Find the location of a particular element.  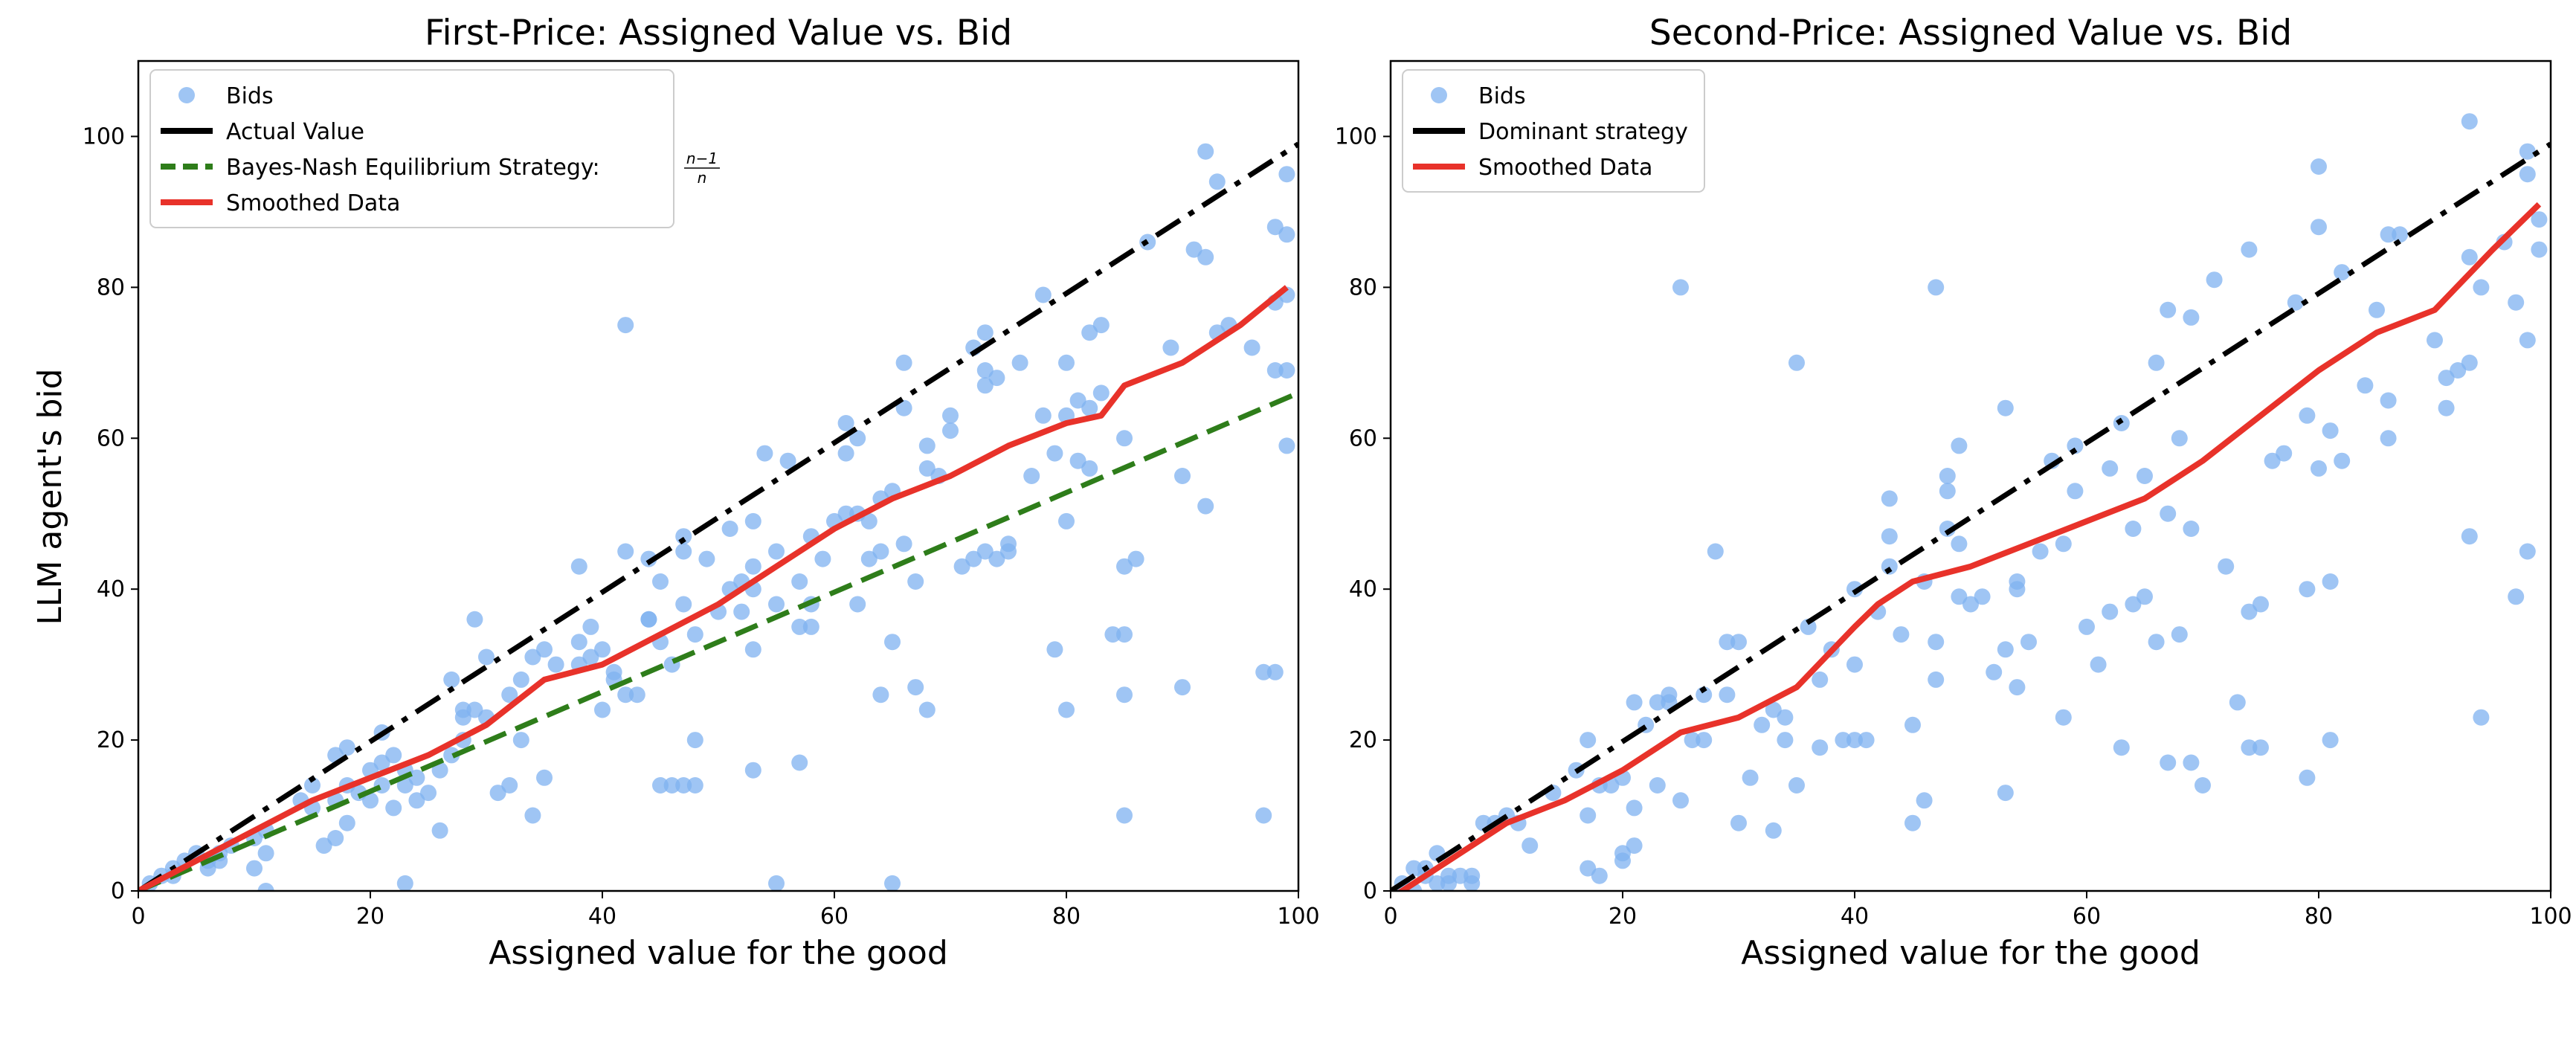

legend-label: Dominant strategy is located at coordinates (1583, 132).